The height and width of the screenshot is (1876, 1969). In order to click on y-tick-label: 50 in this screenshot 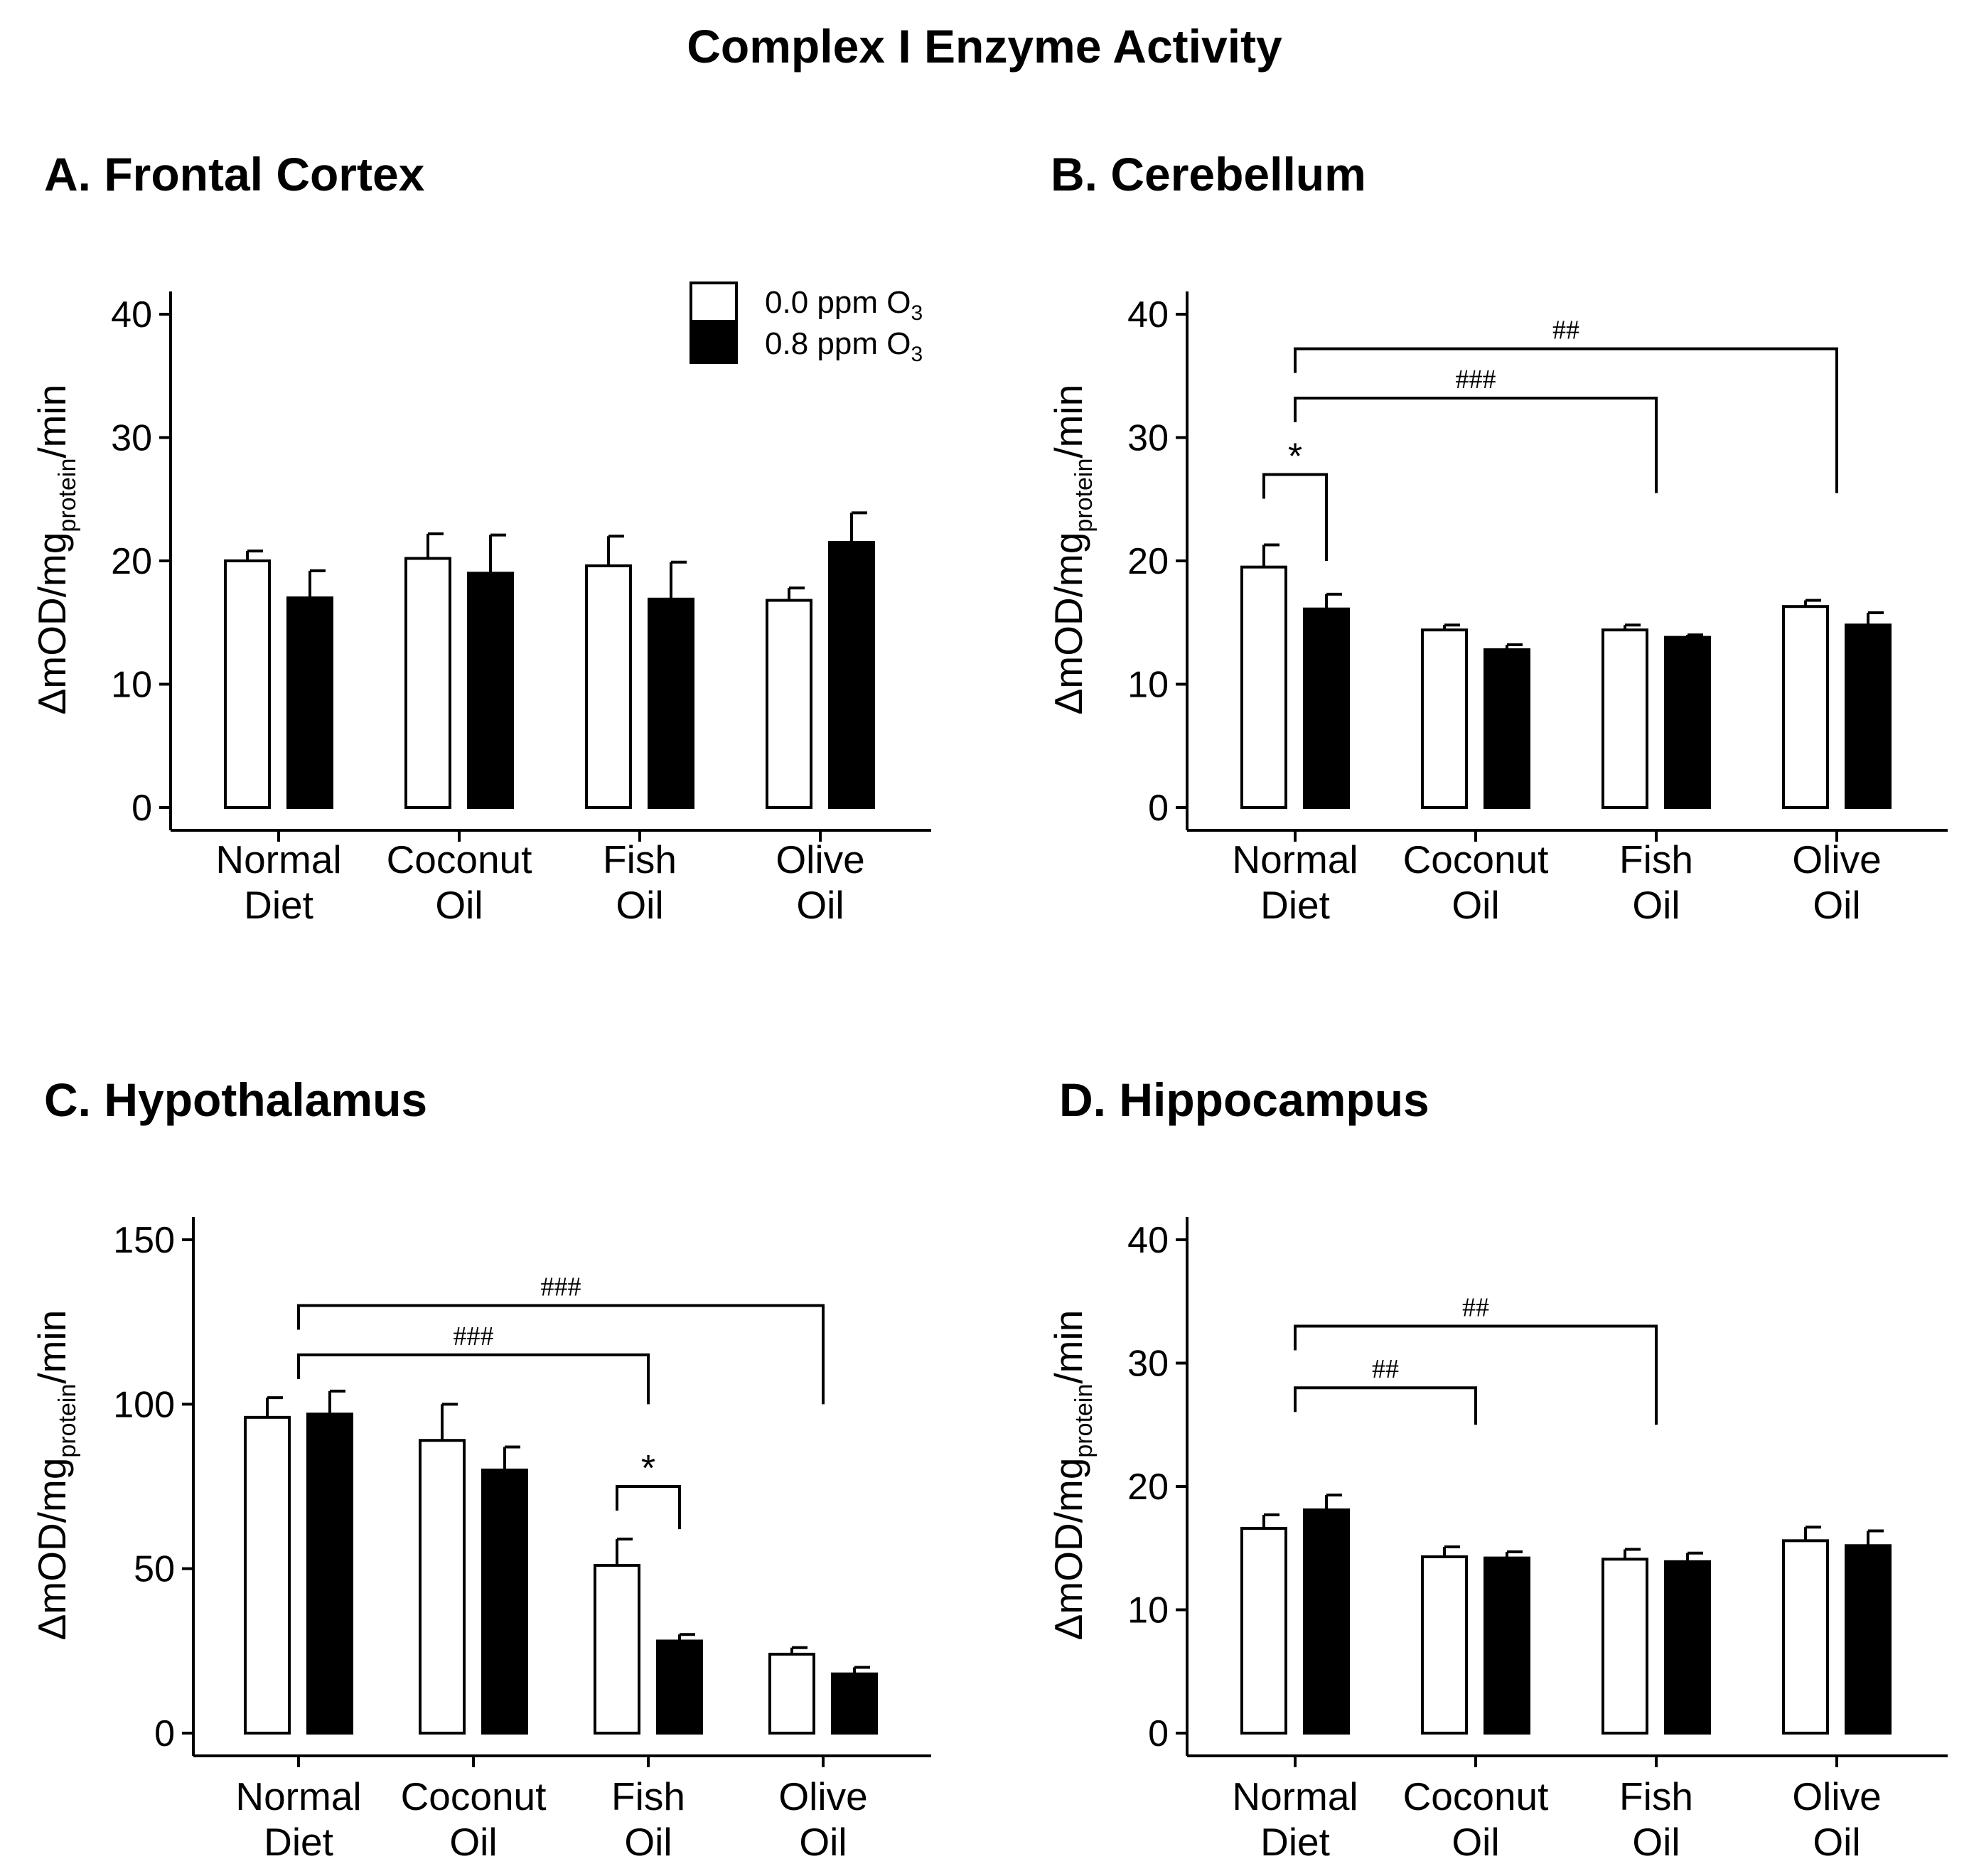, I will do `click(154, 1569)`.